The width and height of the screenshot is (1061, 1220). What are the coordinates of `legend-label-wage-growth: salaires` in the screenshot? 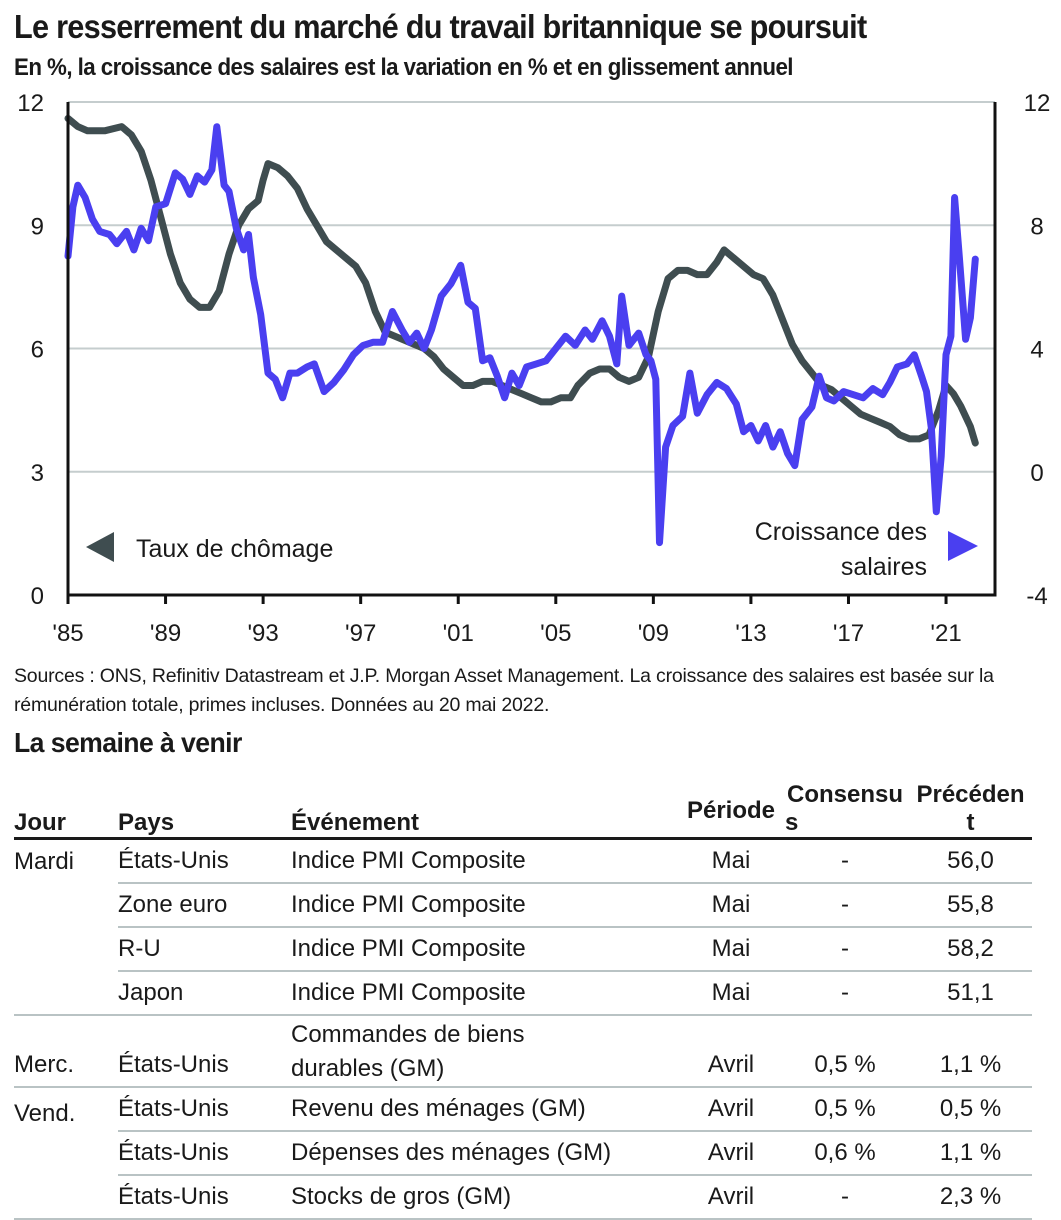 It's located at (884, 567).